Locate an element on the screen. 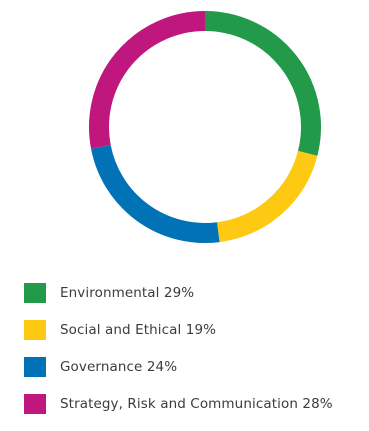  legend-label-environmental: Environmental 29% is located at coordinates (127, 293).